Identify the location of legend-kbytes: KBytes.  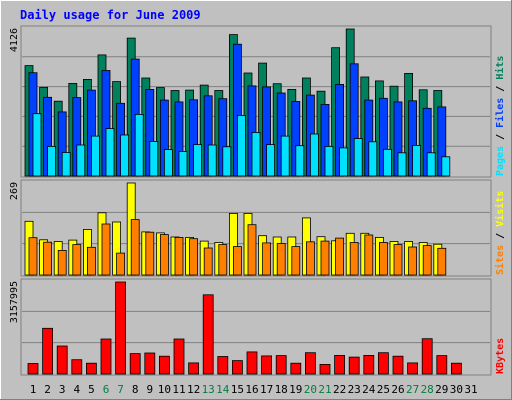
(500, 356).